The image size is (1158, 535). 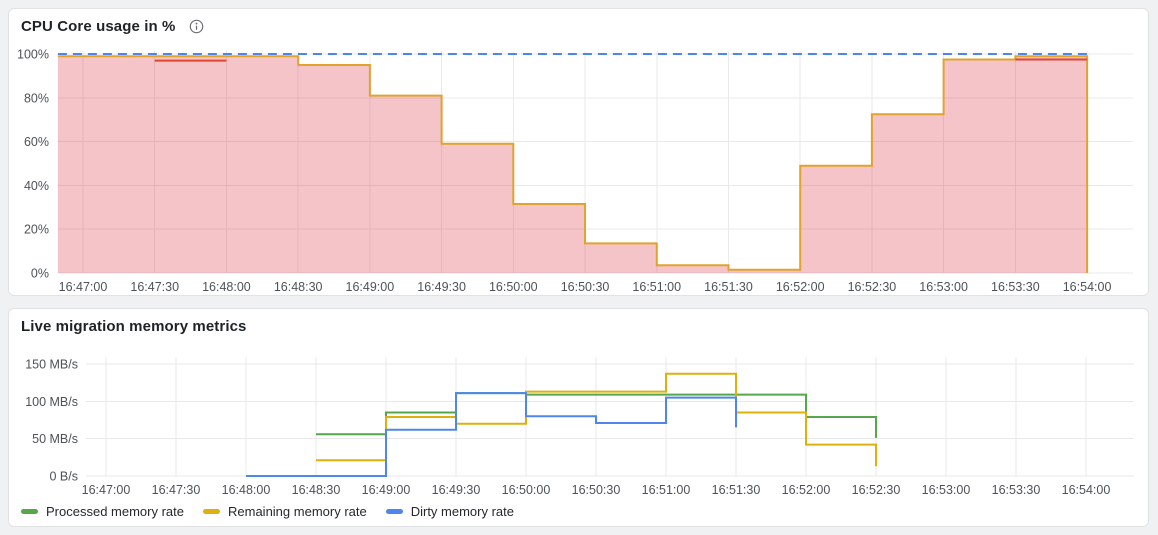 What do you see at coordinates (64, 477) in the screenshot?
I see `y-tick-label: 0 B/s` at bounding box center [64, 477].